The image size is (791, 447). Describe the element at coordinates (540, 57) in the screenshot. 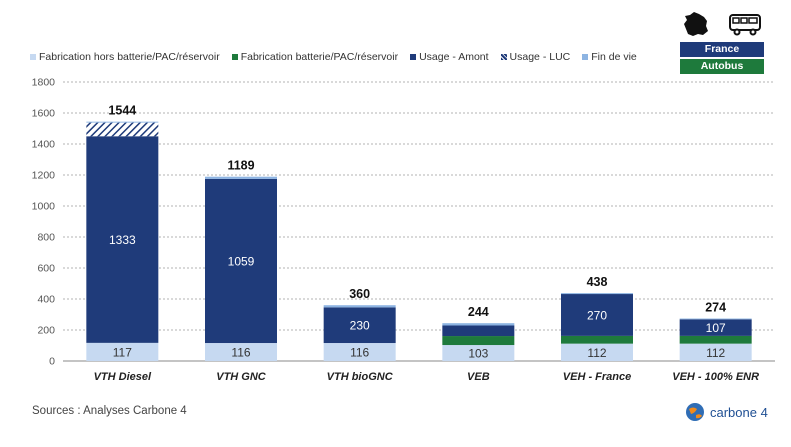

I see `legend-label: Usage - LUC` at that location.